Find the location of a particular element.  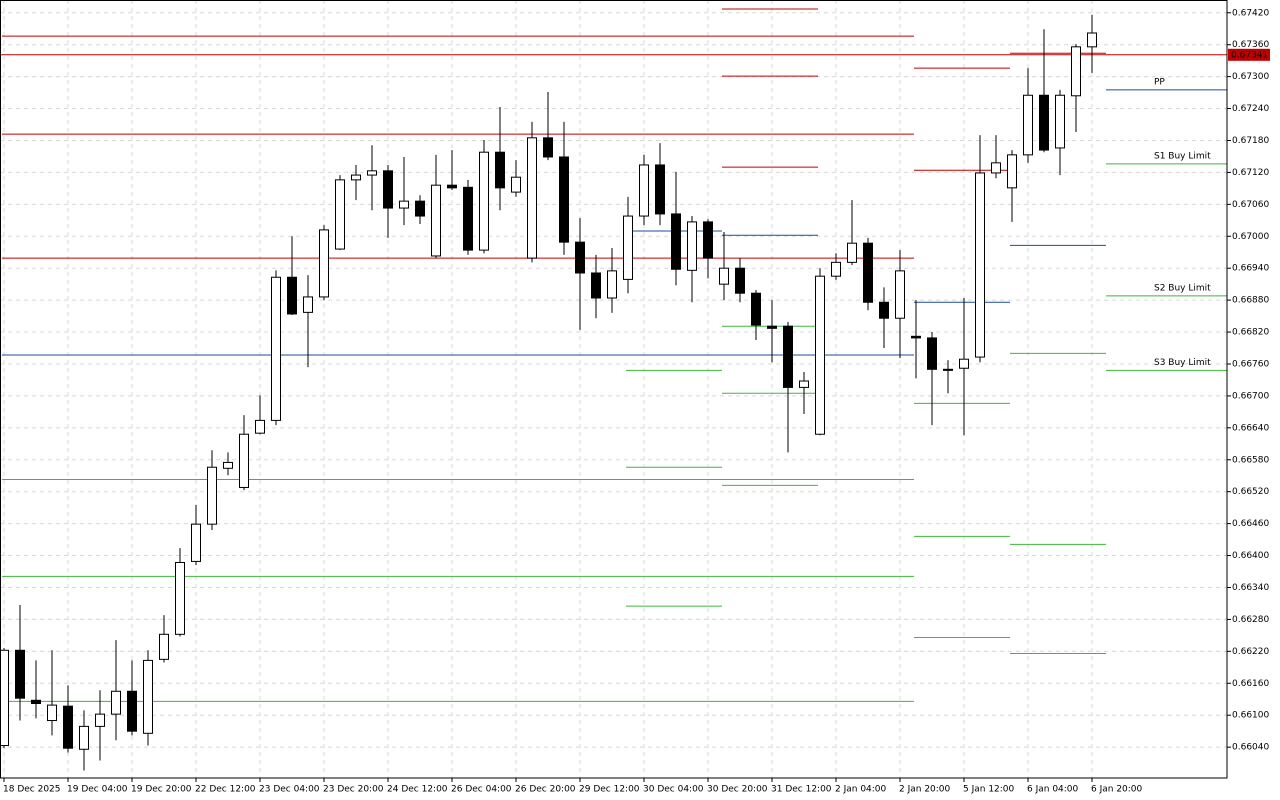

y-tick-label: 0.67240 is located at coordinates (1250, 109).